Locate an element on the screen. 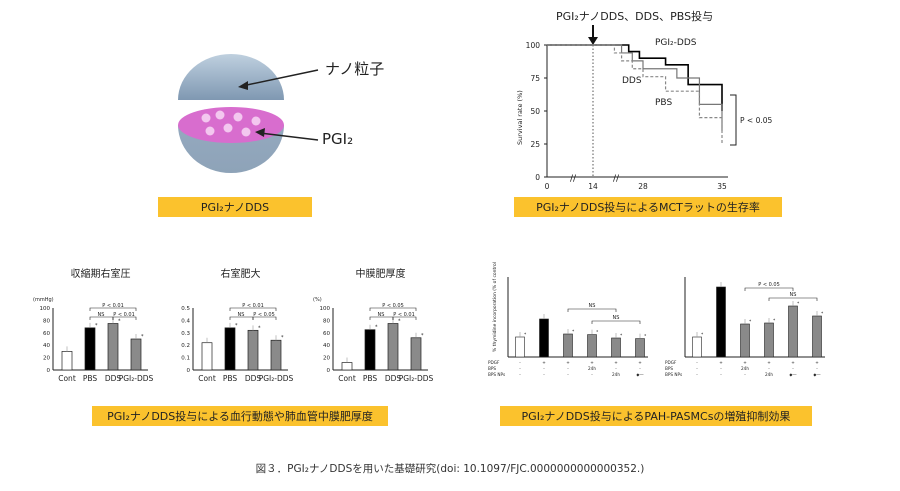  nanoparticle-illustration is located at coordinates (248, 113).